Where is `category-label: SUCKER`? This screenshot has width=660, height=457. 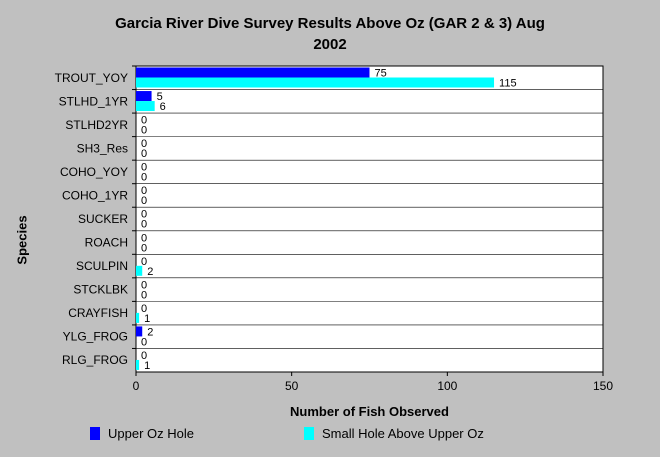
category-label: SUCKER is located at coordinates (103, 219).